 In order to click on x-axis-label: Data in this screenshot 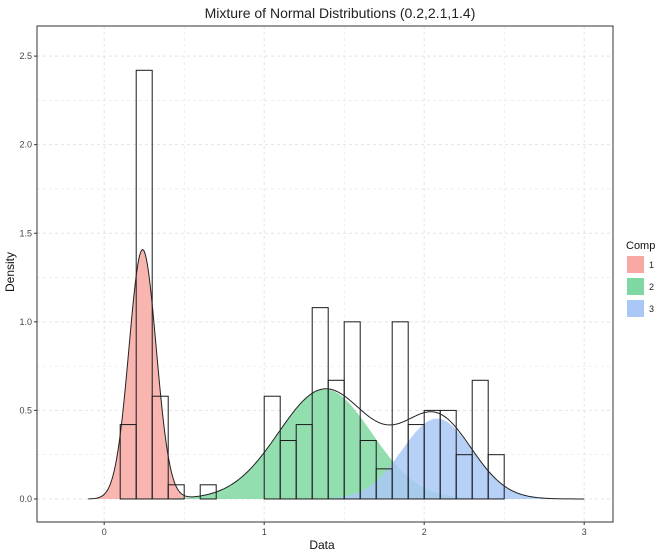, I will do `click(322, 545)`.